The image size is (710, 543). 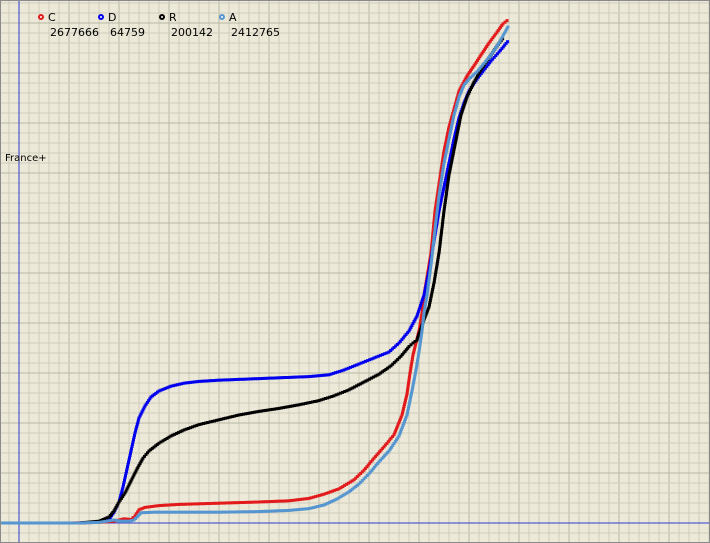 I want to click on legend-count-r: 200142, so click(x=192, y=32).